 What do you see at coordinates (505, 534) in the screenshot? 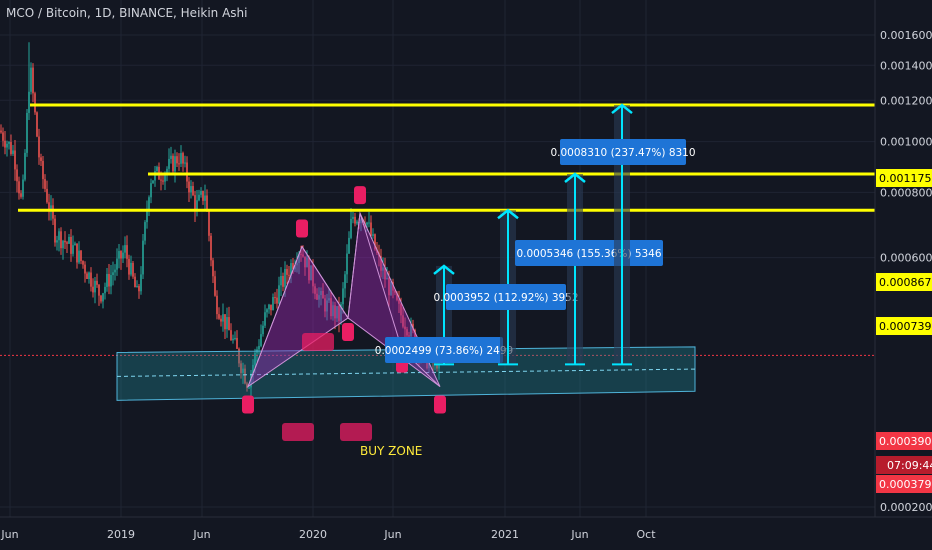
I see `time-tick-label: 2021` at bounding box center [505, 534].